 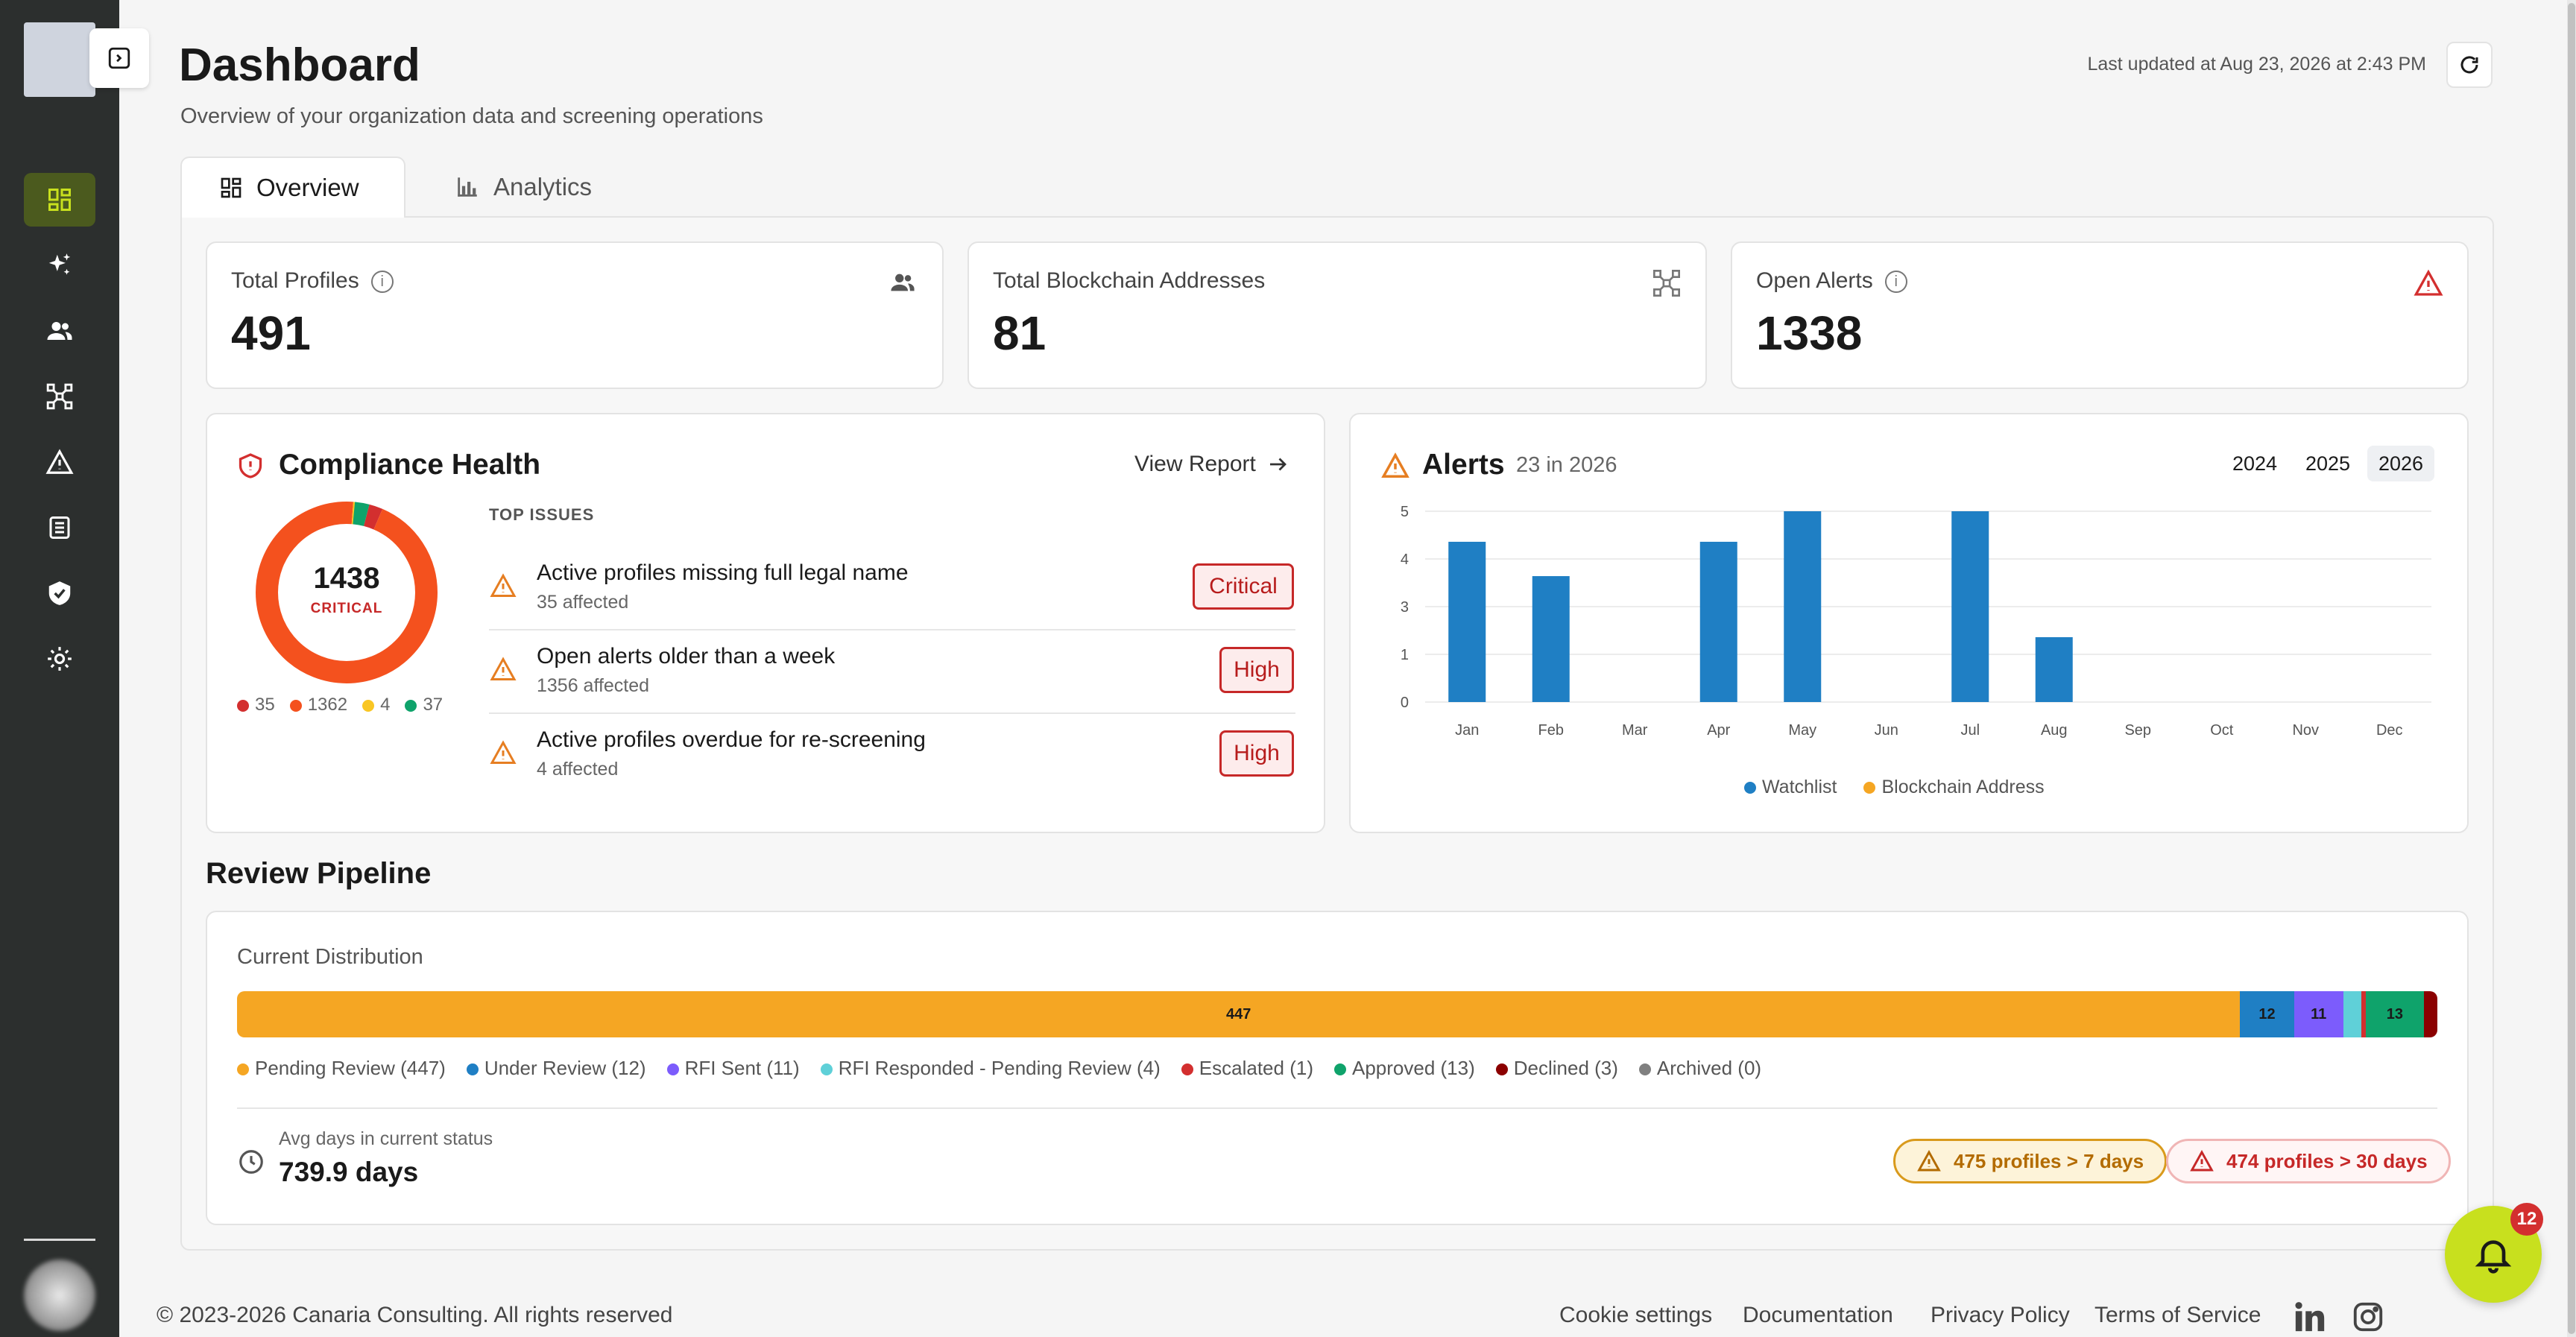 What do you see at coordinates (1929, 1160) in the screenshot?
I see `warning-icon` at bounding box center [1929, 1160].